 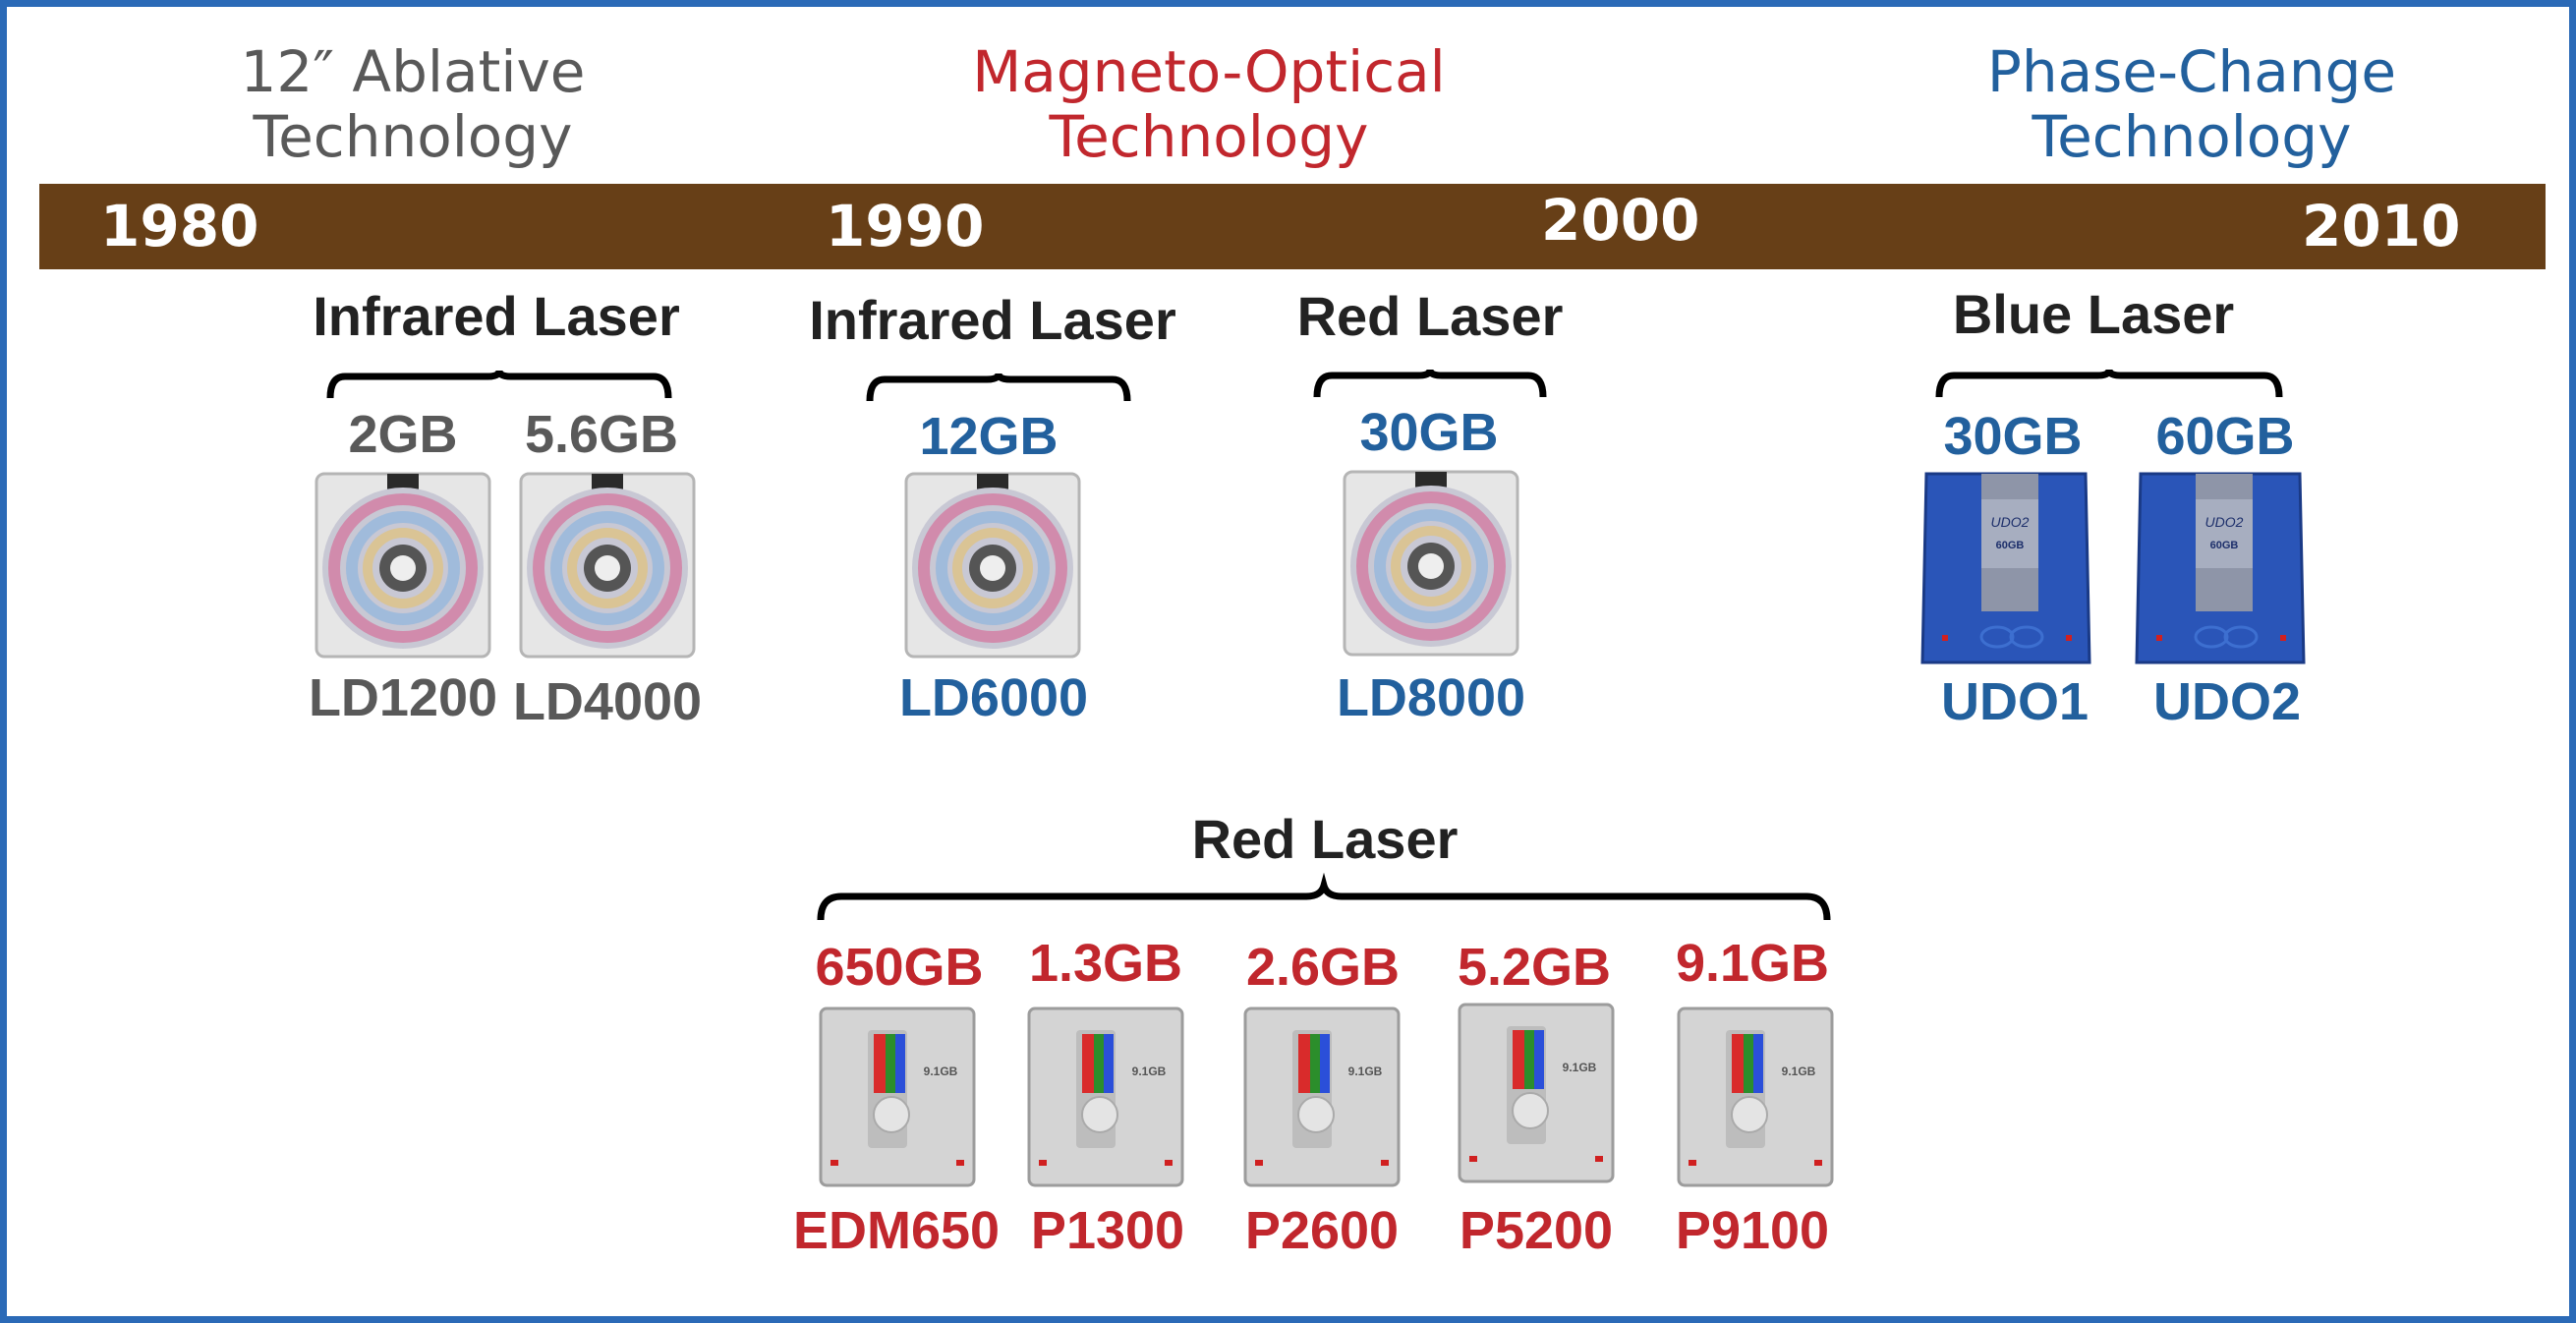 I want to click on year-2000: 2000, so click(x=1620, y=220).